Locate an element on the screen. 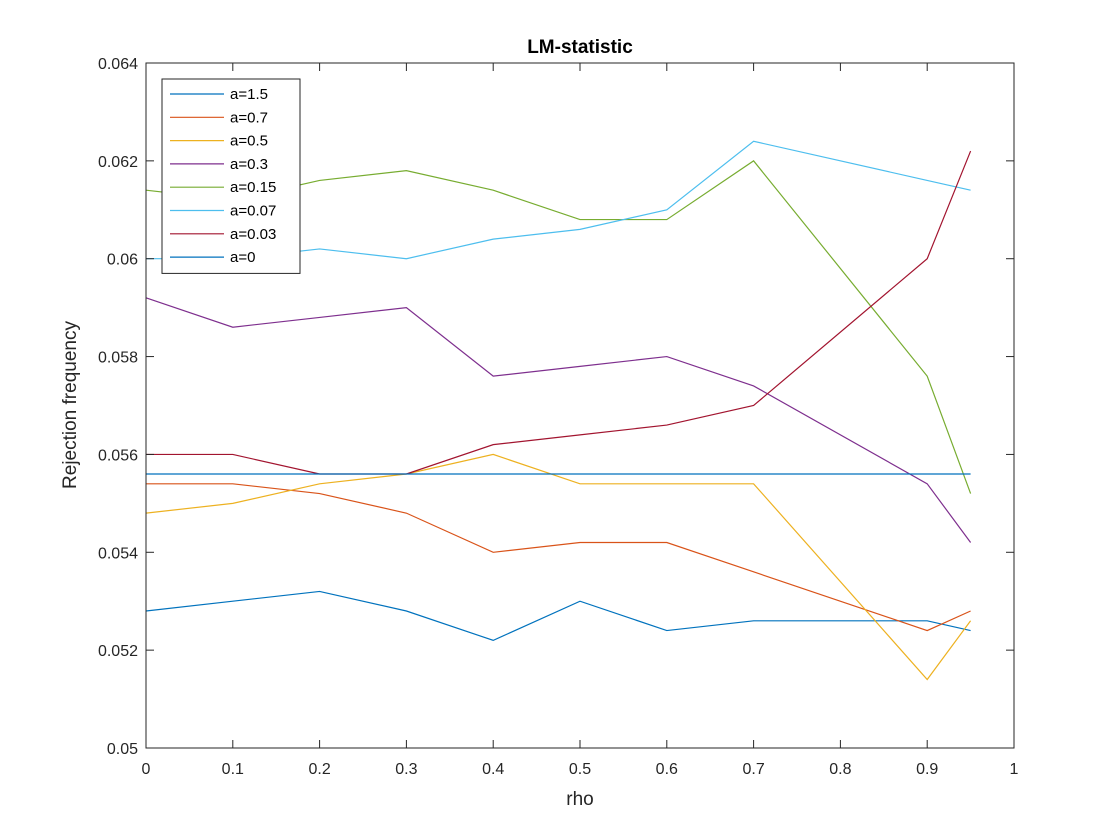 The width and height of the screenshot is (1120, 840). legend-entry-label: a=0.15 is located at coordinates (253, 187).